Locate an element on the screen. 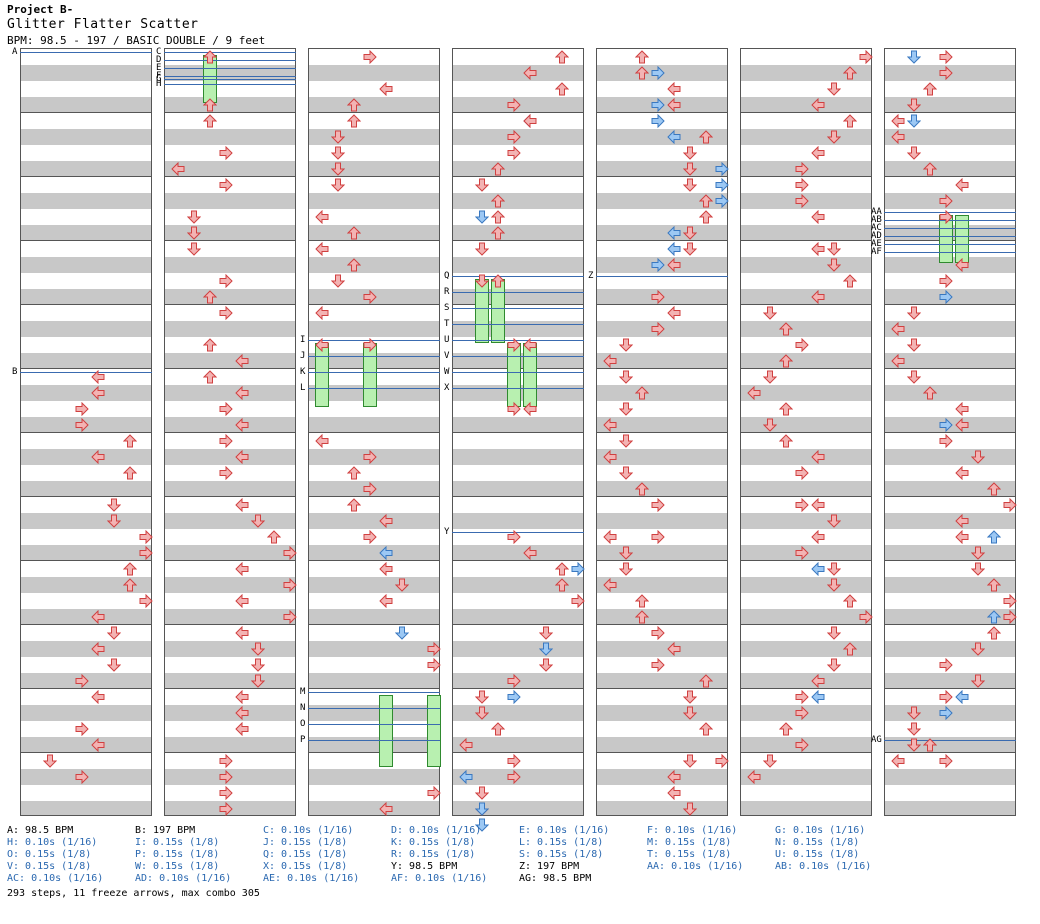  legend-stop: P: 0.15s (1/8) is located at coordinates (177, 854).